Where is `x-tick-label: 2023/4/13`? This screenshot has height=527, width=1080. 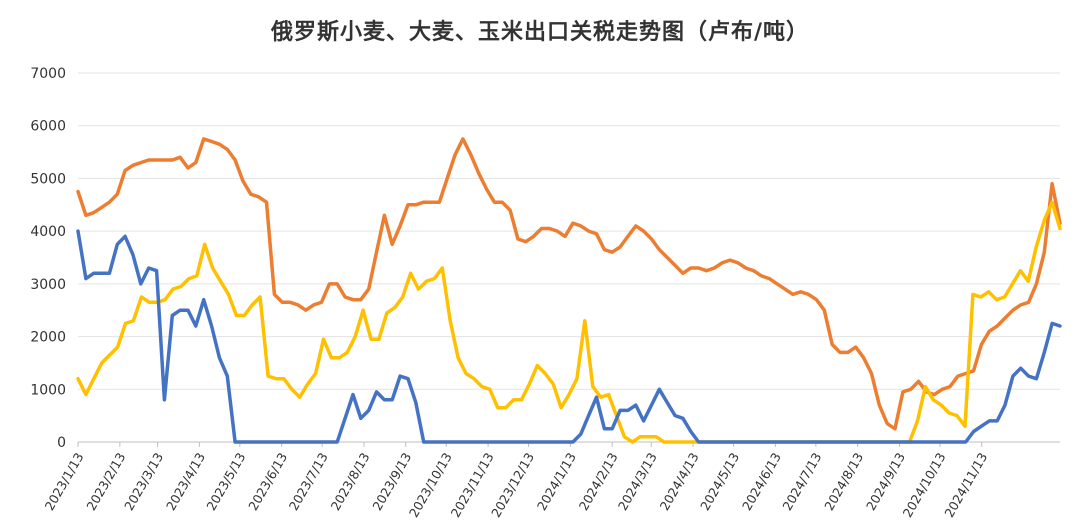
x-tick-label: 2023/4/13 is located at coordinates (185, 481).